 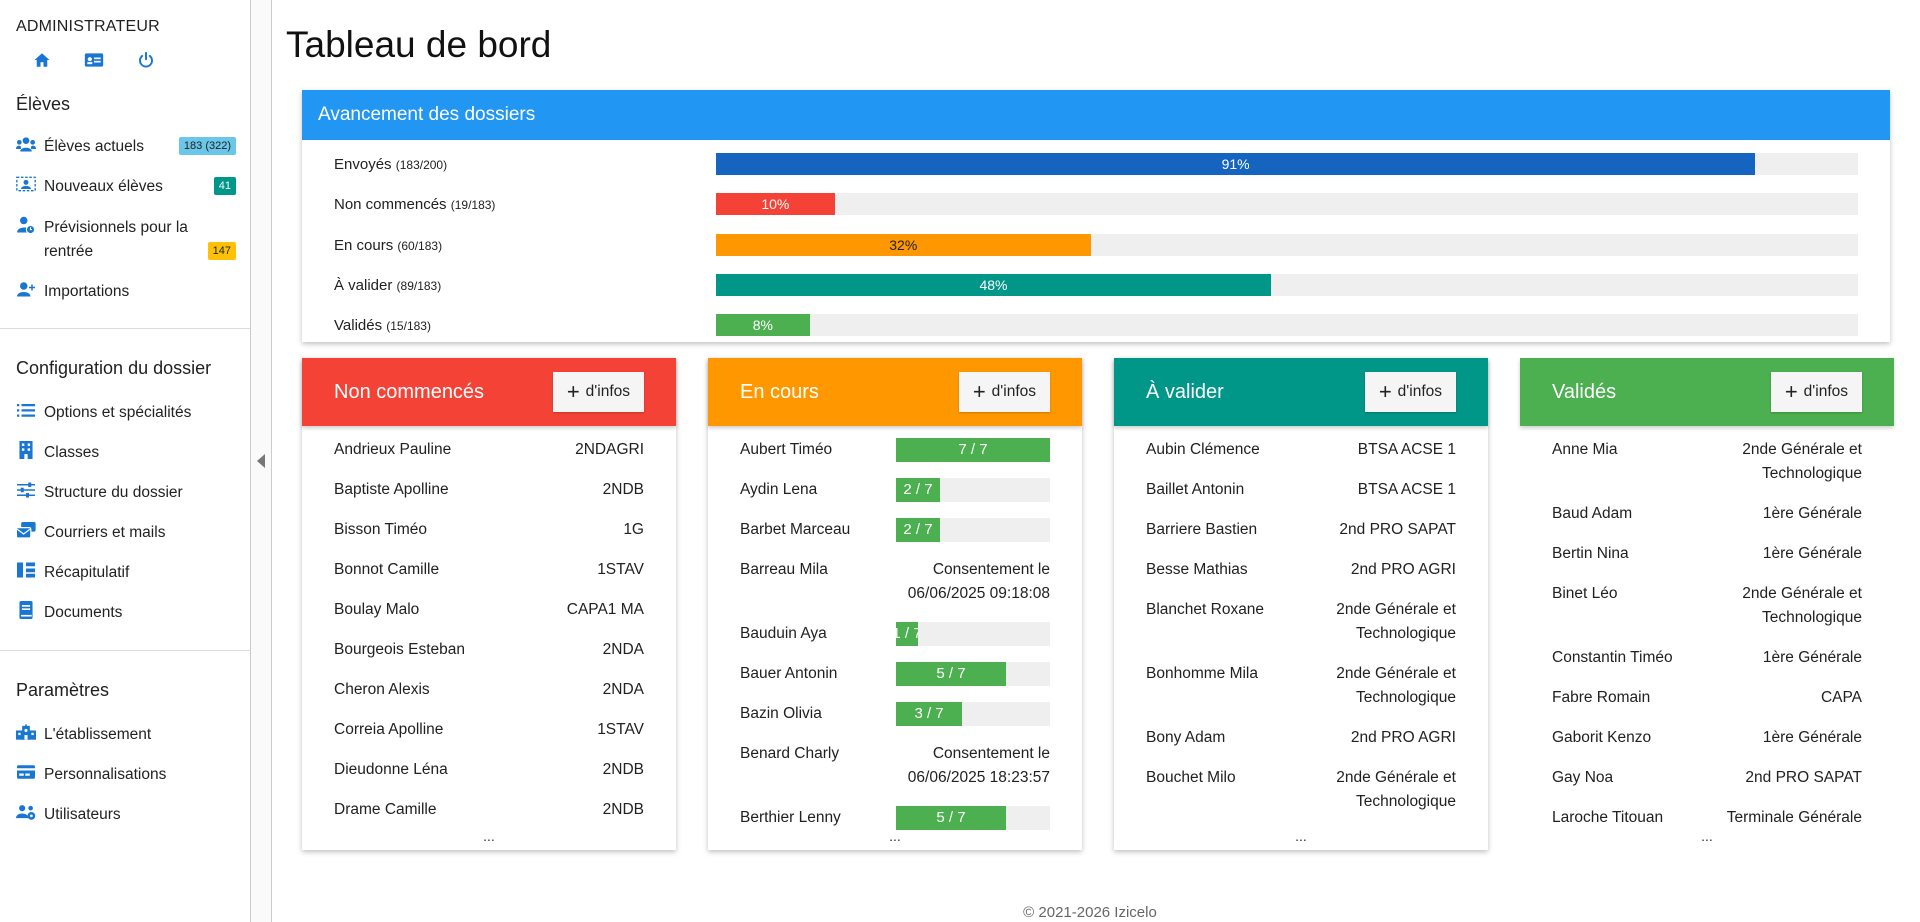 What do you see at coordinates (633, 529) in the screenshot?
I see `class-value: 1G` at bounding box center [633, 529].